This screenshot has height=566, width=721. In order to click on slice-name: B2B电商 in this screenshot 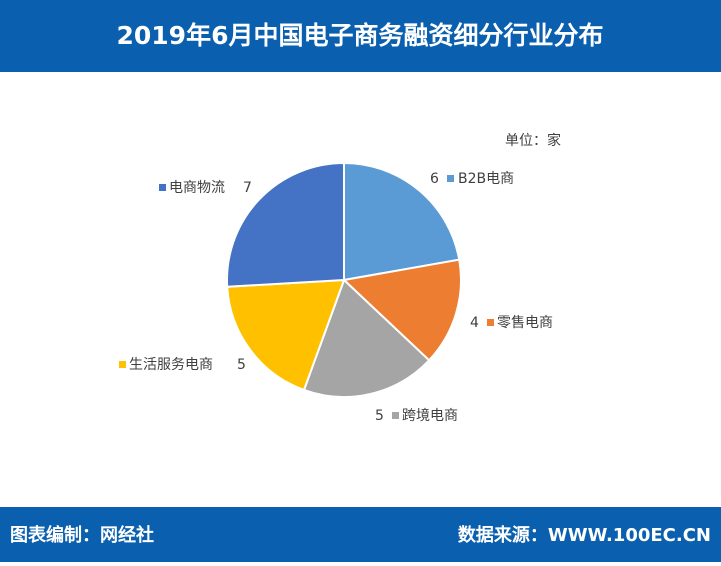, I will do `click(486, 179)`.